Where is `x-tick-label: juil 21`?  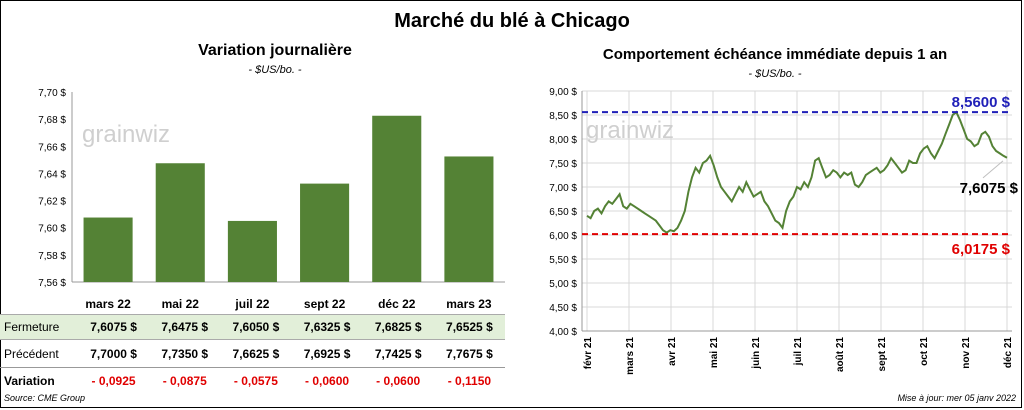 x-tick-label: juil 21 is located at coordinates (798, 352).